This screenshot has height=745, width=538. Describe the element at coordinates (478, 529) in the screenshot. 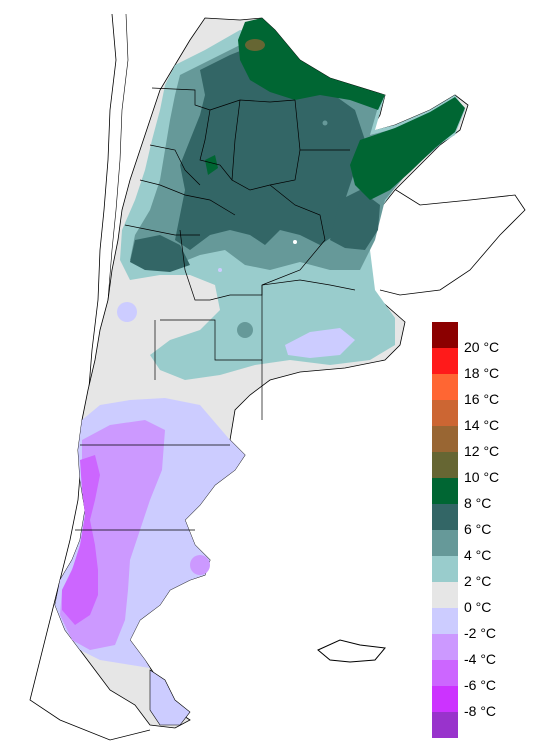

I see `legend-label: 6 °C` at that location.